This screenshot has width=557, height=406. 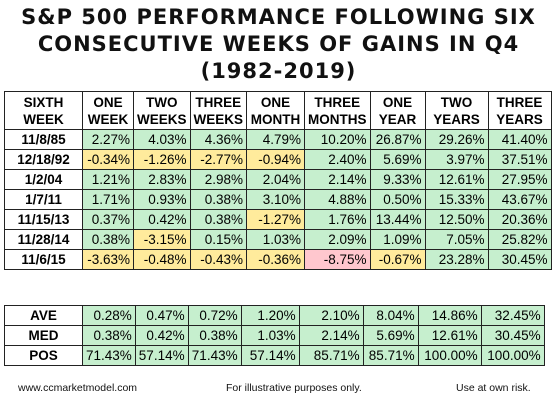 What do you see at coordinates (337, 179) in the screenshot?
I see `return-cell: 2.14%` at bounding box center [337, 179].